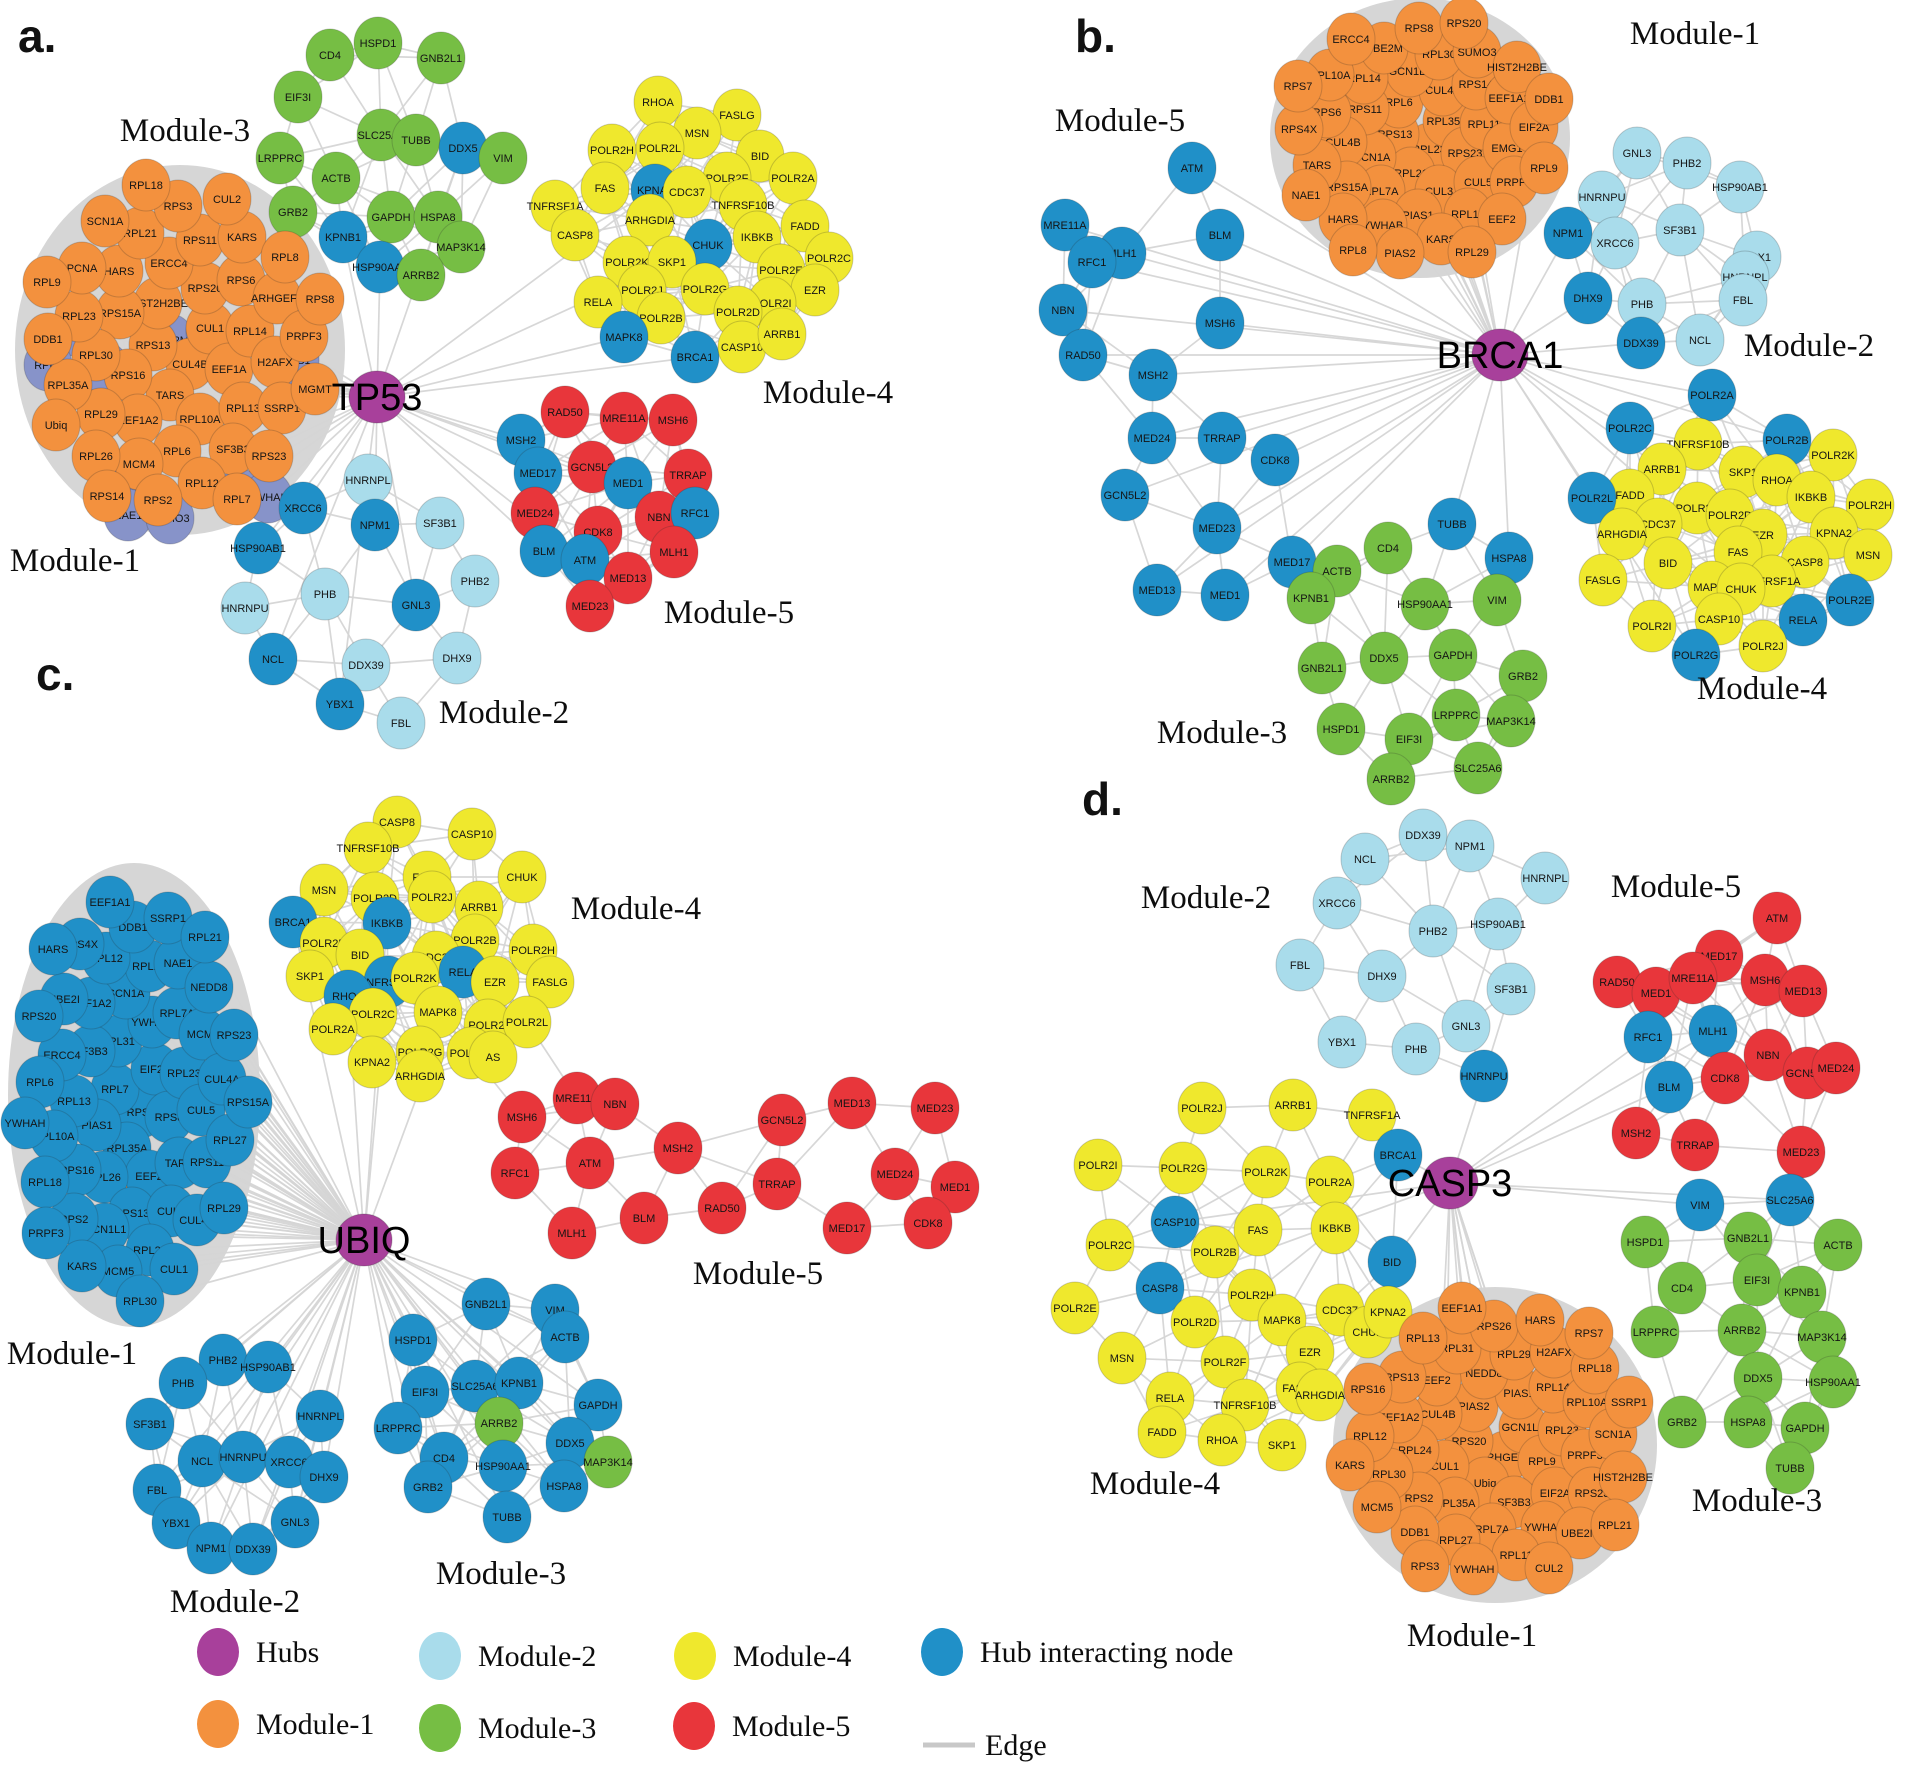 Image resolution: width=1923 pixels, height=1775 pixels. What do you see at coordinates (268, 1367) in the screenshot?
I see `node-HSP90AB1: HSP90AB1` at bounding box center [268, 1367].